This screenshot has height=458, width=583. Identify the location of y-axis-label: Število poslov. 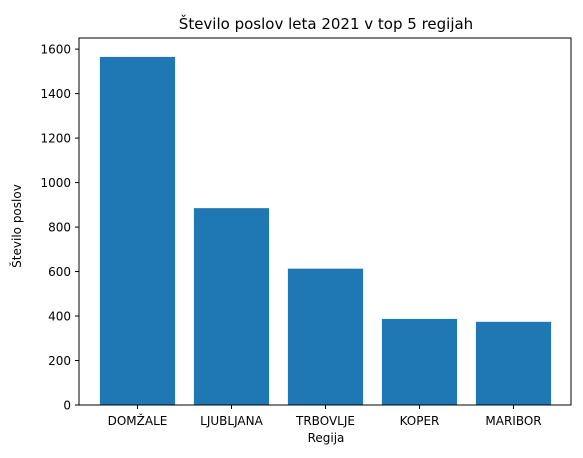
(16, 226).